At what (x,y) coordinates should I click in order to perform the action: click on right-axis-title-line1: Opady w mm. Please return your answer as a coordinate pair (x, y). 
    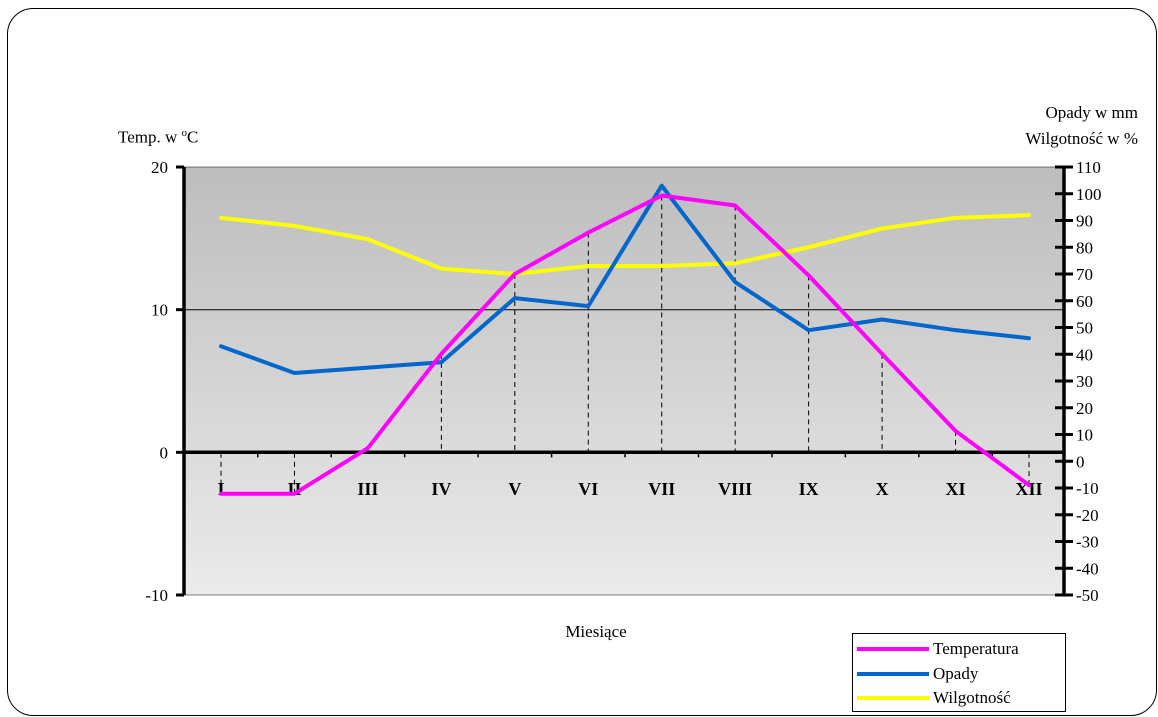
    Looking at the image, I should click on (1091, 112).